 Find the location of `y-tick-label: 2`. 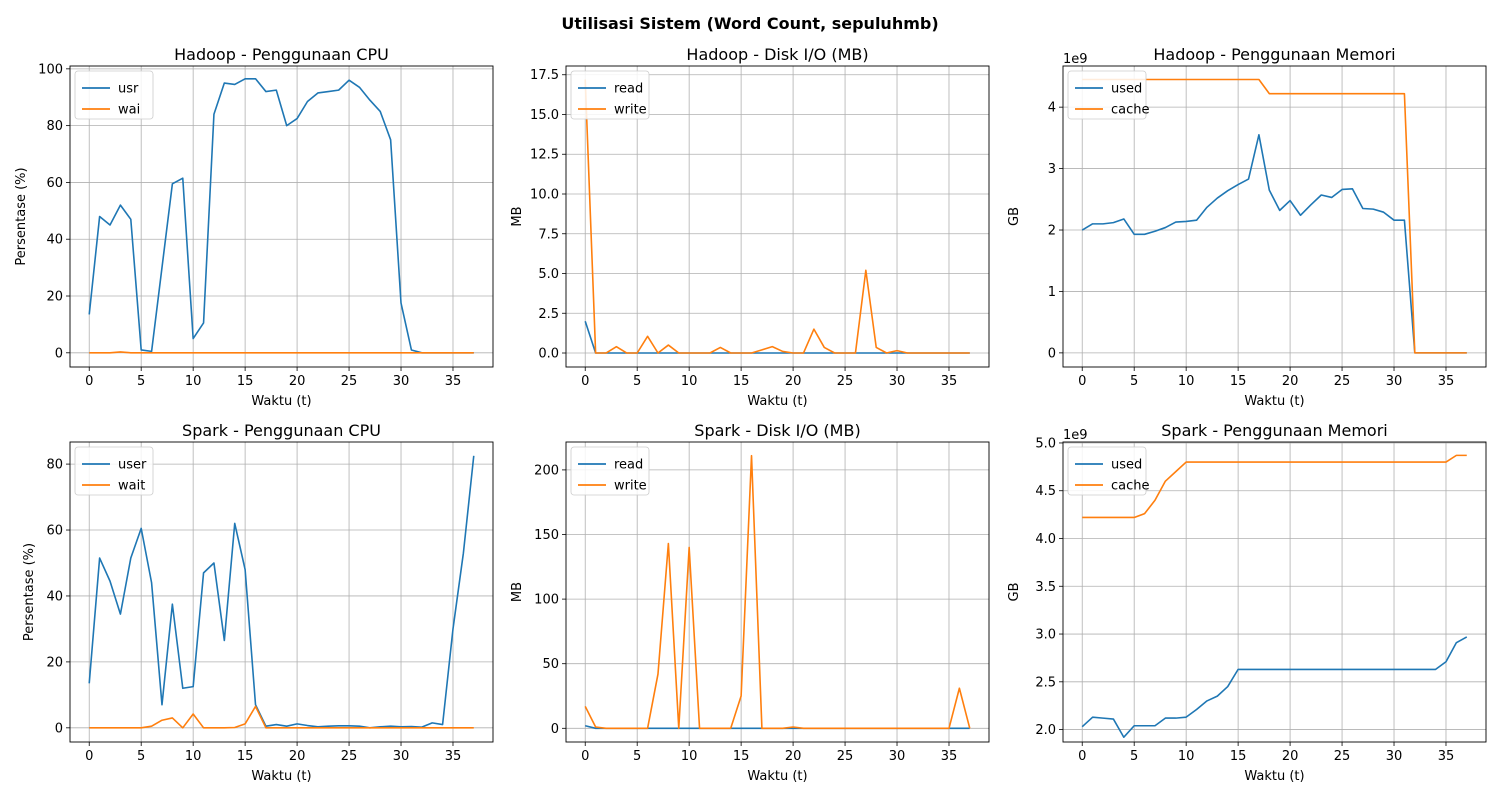

y-tick-label: 2 is located at coordinates (1052, 231).